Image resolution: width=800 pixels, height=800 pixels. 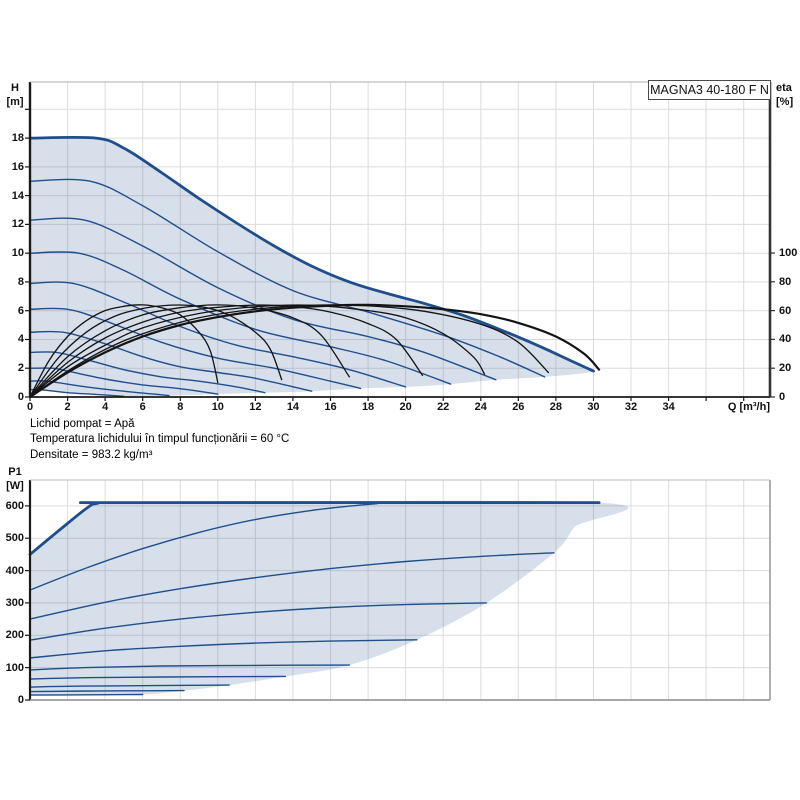 I want to click on eta-axis-label: eta, so click(x=784, y=88).